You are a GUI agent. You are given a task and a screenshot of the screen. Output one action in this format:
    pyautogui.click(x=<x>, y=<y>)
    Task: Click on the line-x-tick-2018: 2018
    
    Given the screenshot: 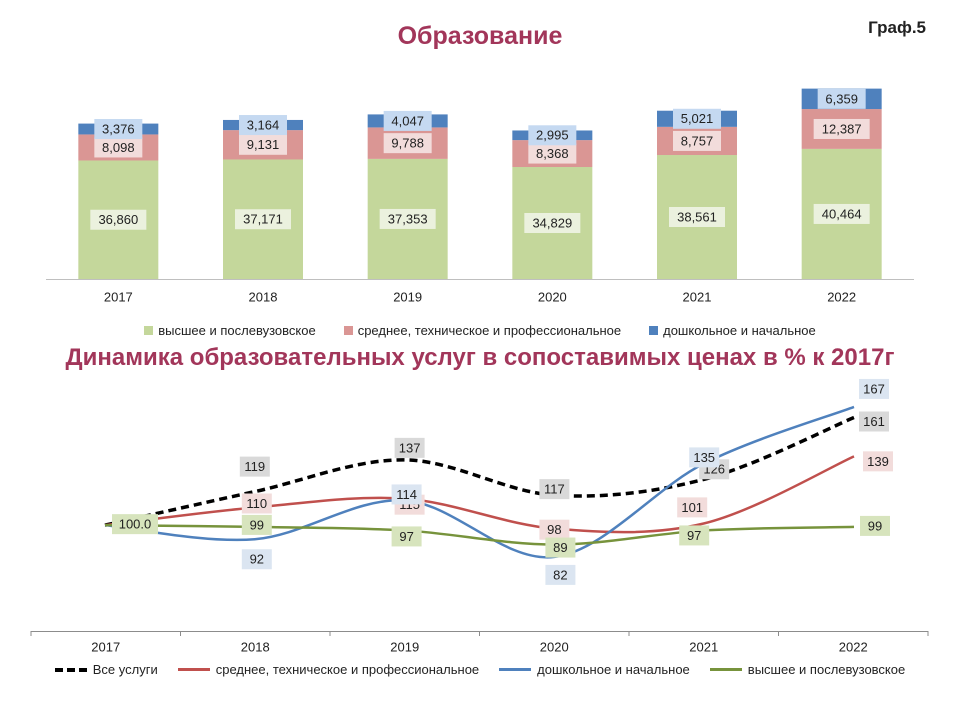 What is the action you would take?
    pyautogui.click(x=255, y=646)
    